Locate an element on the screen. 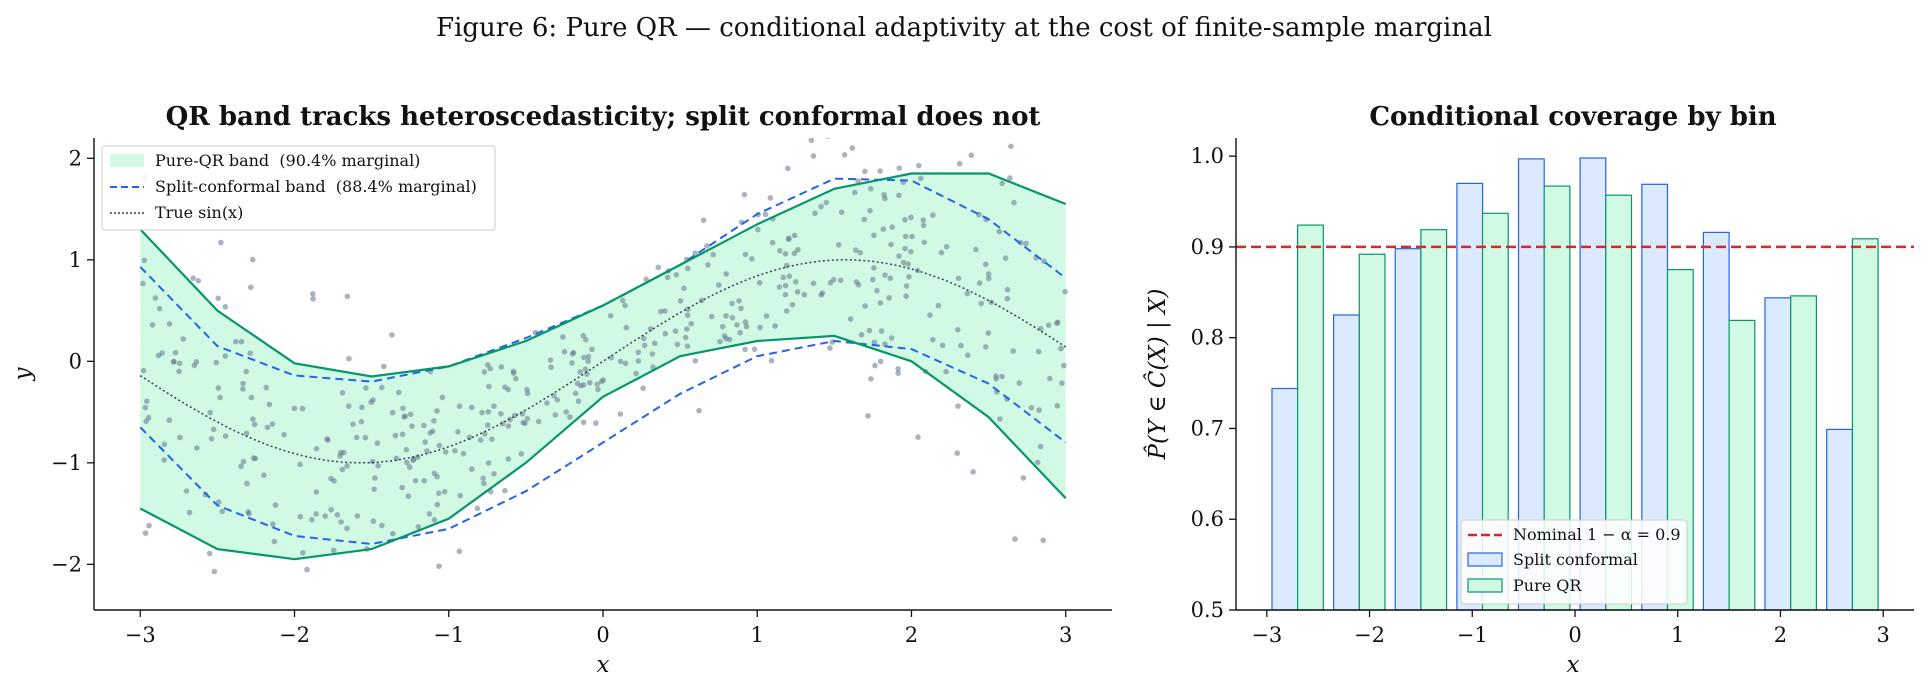 This screenshot has height=691, width=1928. split-band-lower-line is located at coordinates (603, 442).